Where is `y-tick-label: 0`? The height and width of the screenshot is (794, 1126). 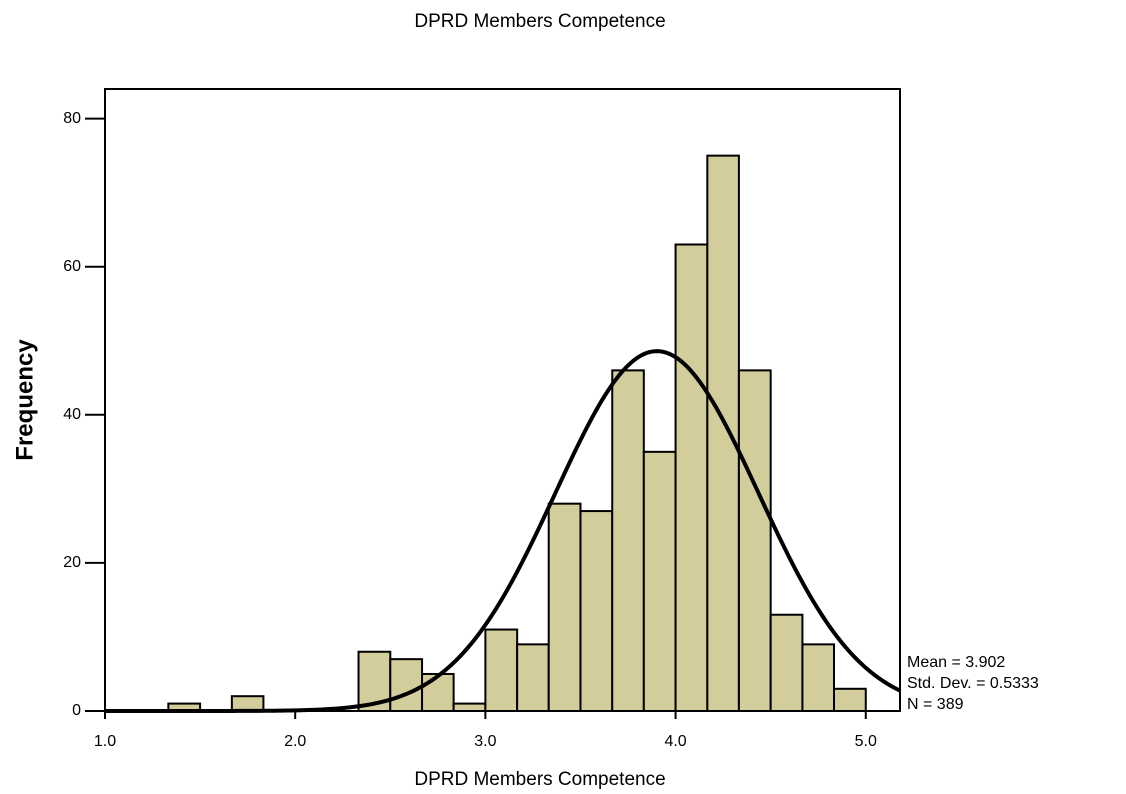 y-tick-label: 0 is located at coordinates (76, 710).